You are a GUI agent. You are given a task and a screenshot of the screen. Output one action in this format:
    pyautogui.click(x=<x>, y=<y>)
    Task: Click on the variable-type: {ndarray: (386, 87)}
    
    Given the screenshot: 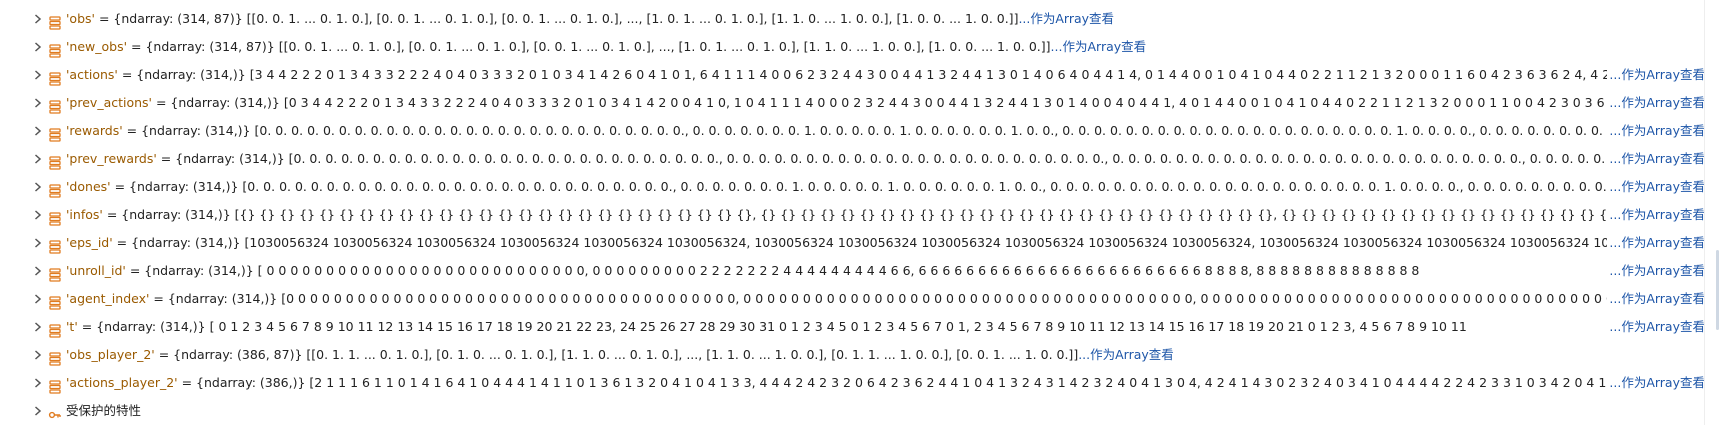 What is the action you would take?
    pyautogui.click(x=238, y=354)
    